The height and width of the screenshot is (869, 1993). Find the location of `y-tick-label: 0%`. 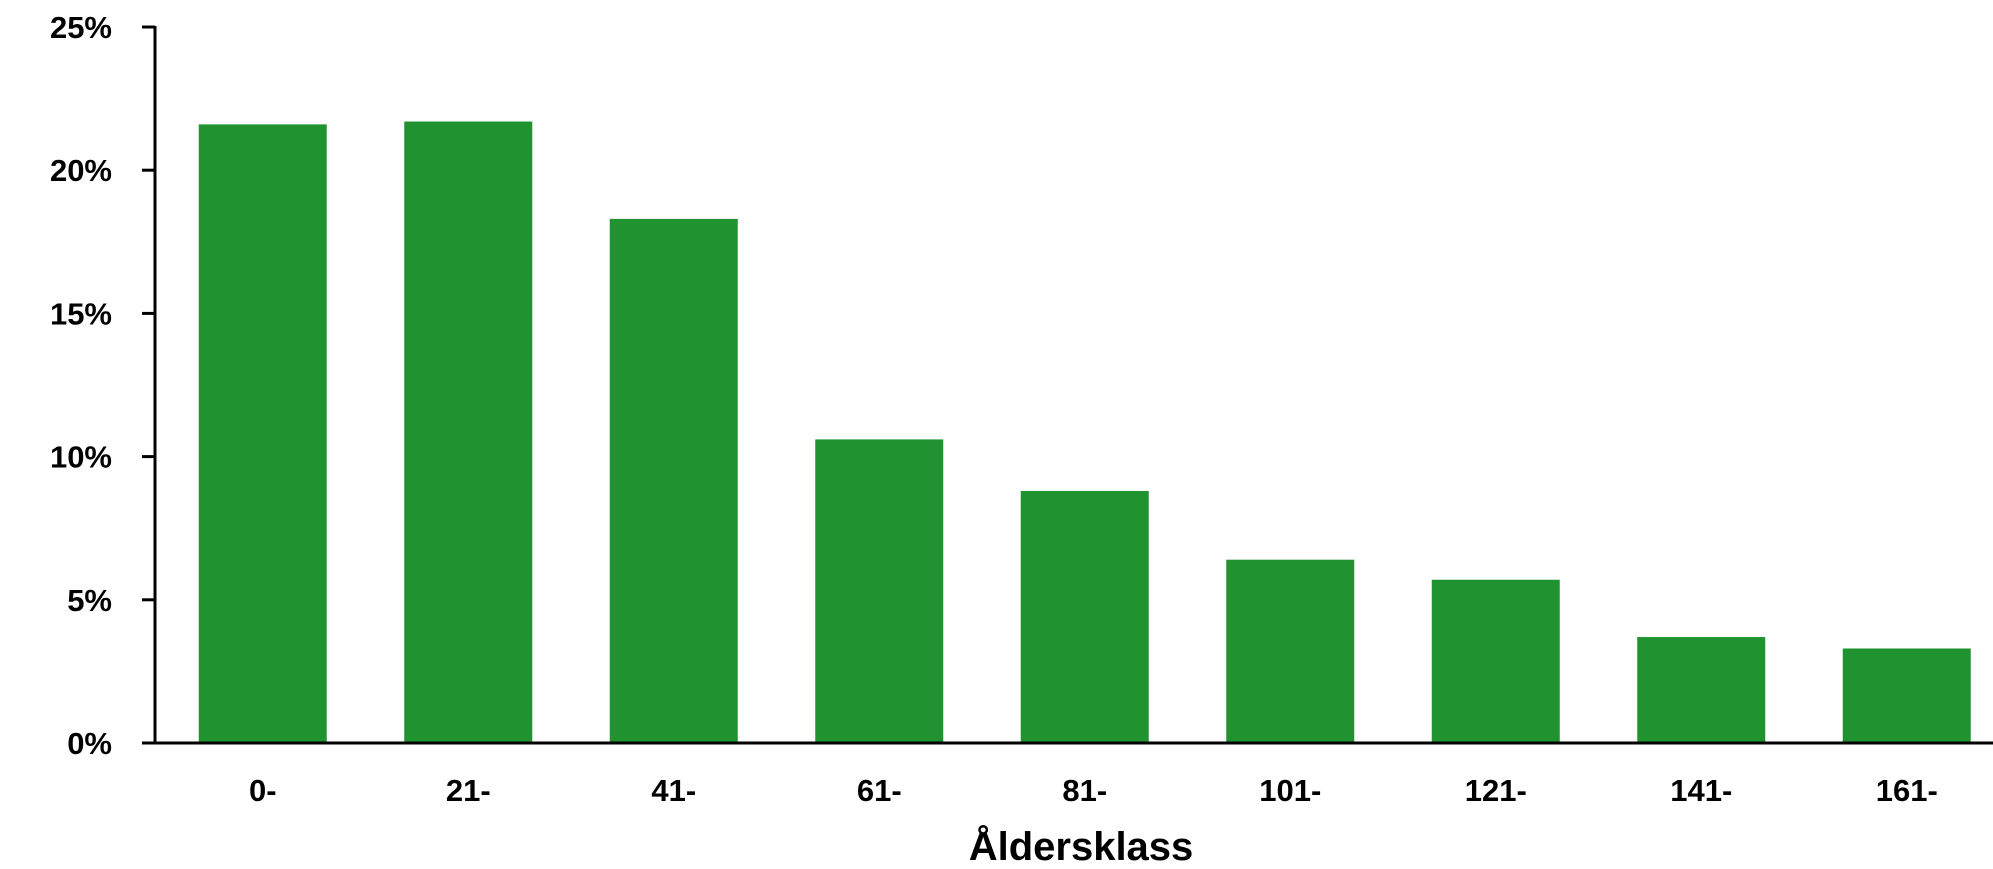

y-tick-label: 0% is located at coordinates (89, 743).